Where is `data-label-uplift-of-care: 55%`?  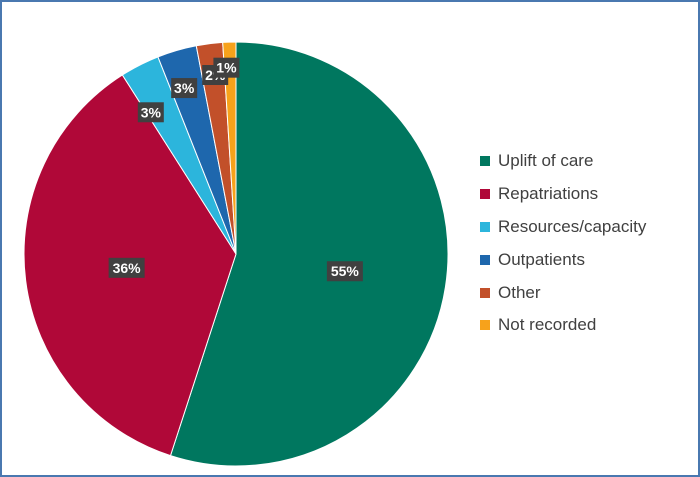 data-label-uplift-of-care: 55% is located at coordinates (344, 271).